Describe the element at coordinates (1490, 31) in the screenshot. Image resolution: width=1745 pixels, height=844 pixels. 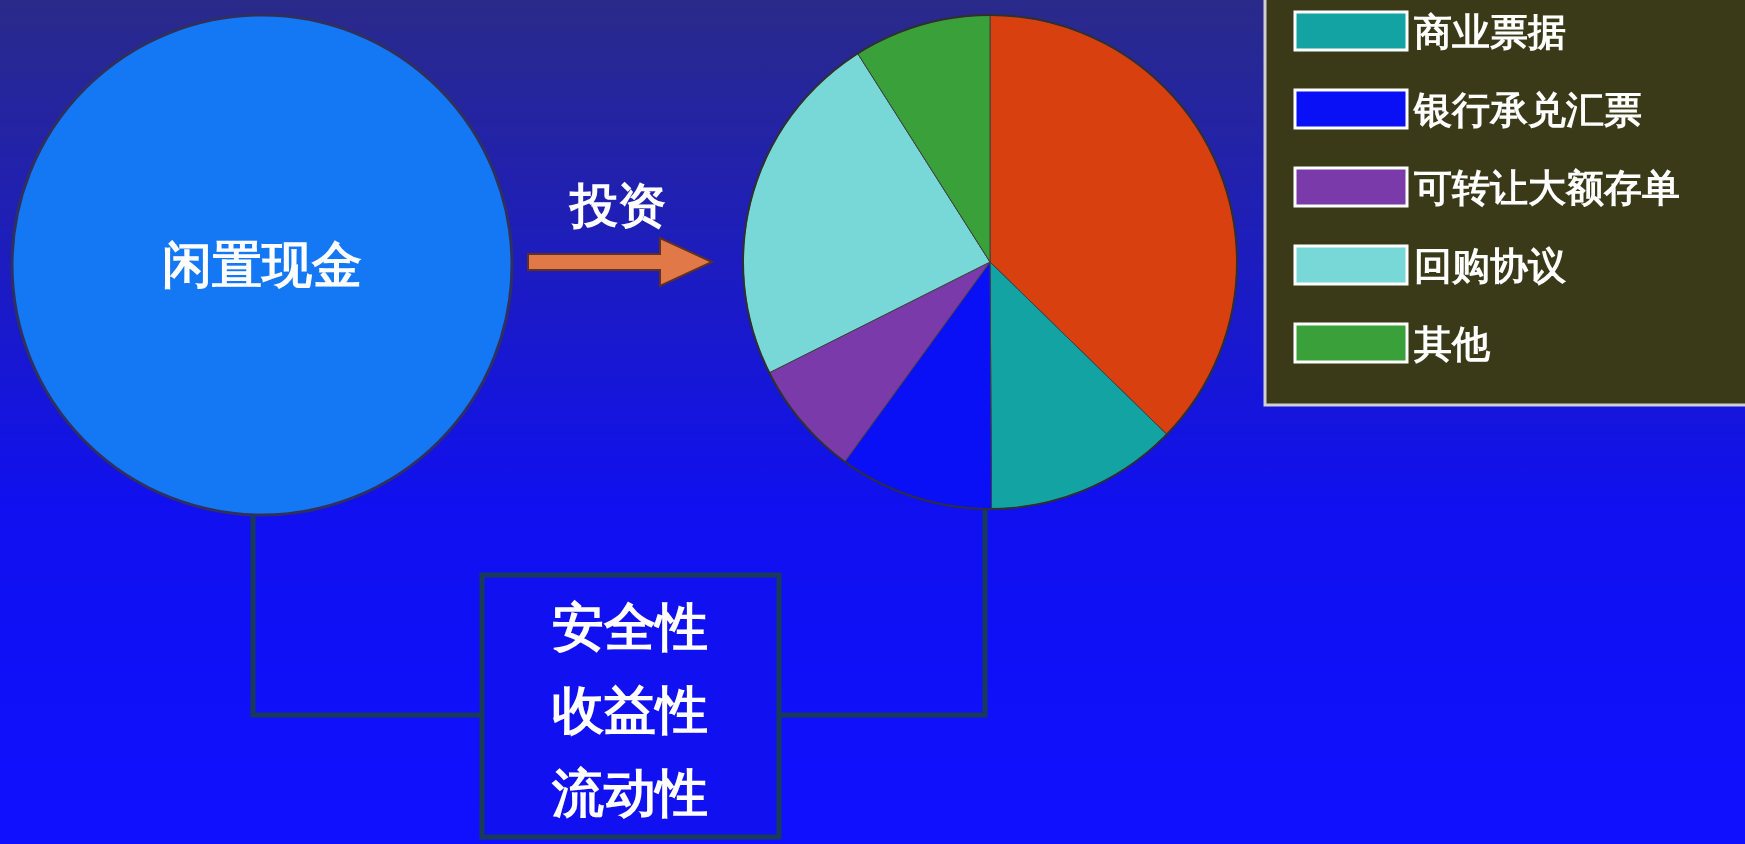
I see `legend-label: 商业票据` at that location.